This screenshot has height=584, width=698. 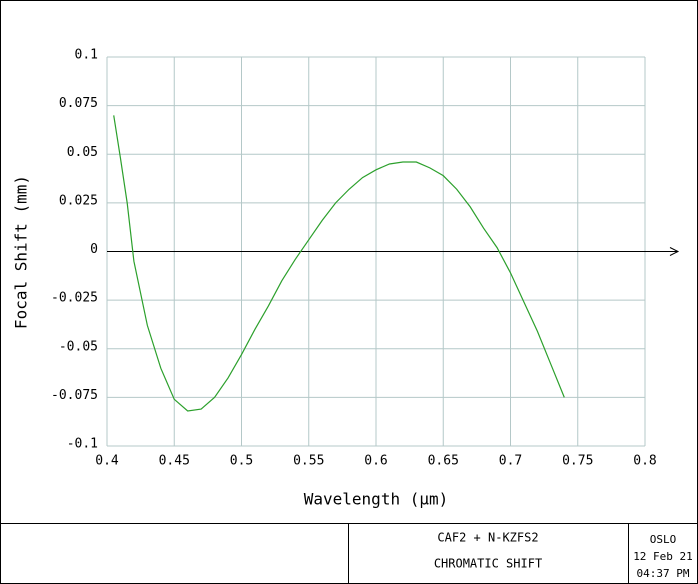 I want to click on x-tick-label: 0.75, so click(x=577, y=461).